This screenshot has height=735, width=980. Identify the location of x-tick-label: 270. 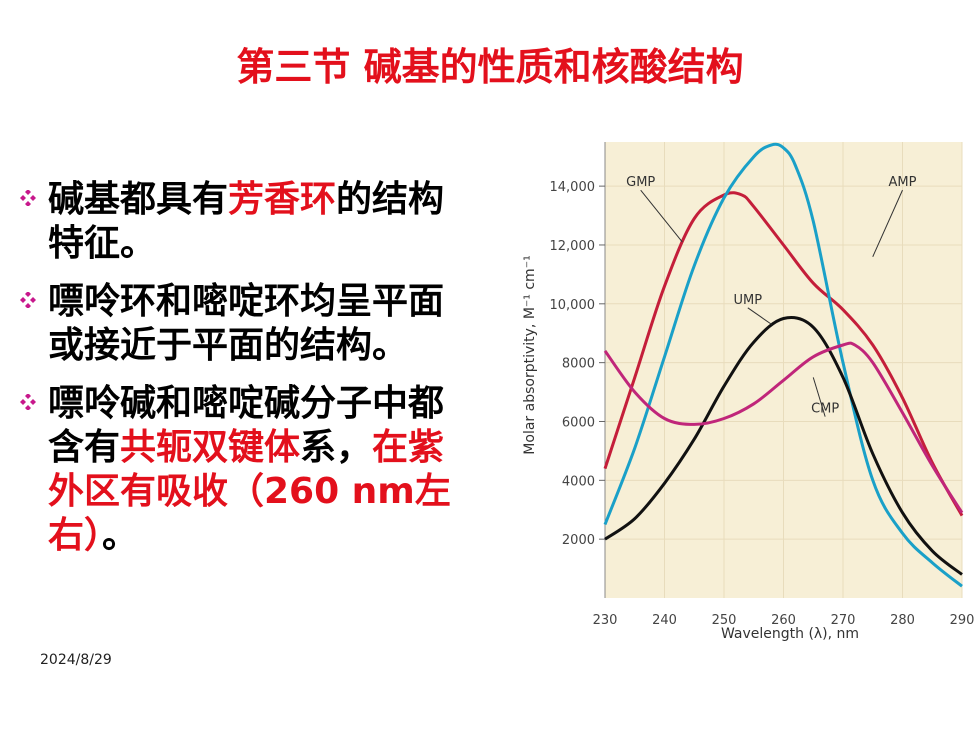
(843, 620).